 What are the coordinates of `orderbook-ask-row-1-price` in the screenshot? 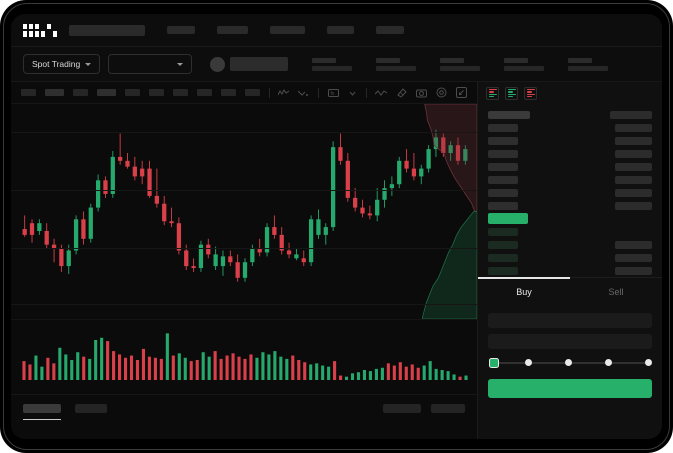 It's located at (503, 127).